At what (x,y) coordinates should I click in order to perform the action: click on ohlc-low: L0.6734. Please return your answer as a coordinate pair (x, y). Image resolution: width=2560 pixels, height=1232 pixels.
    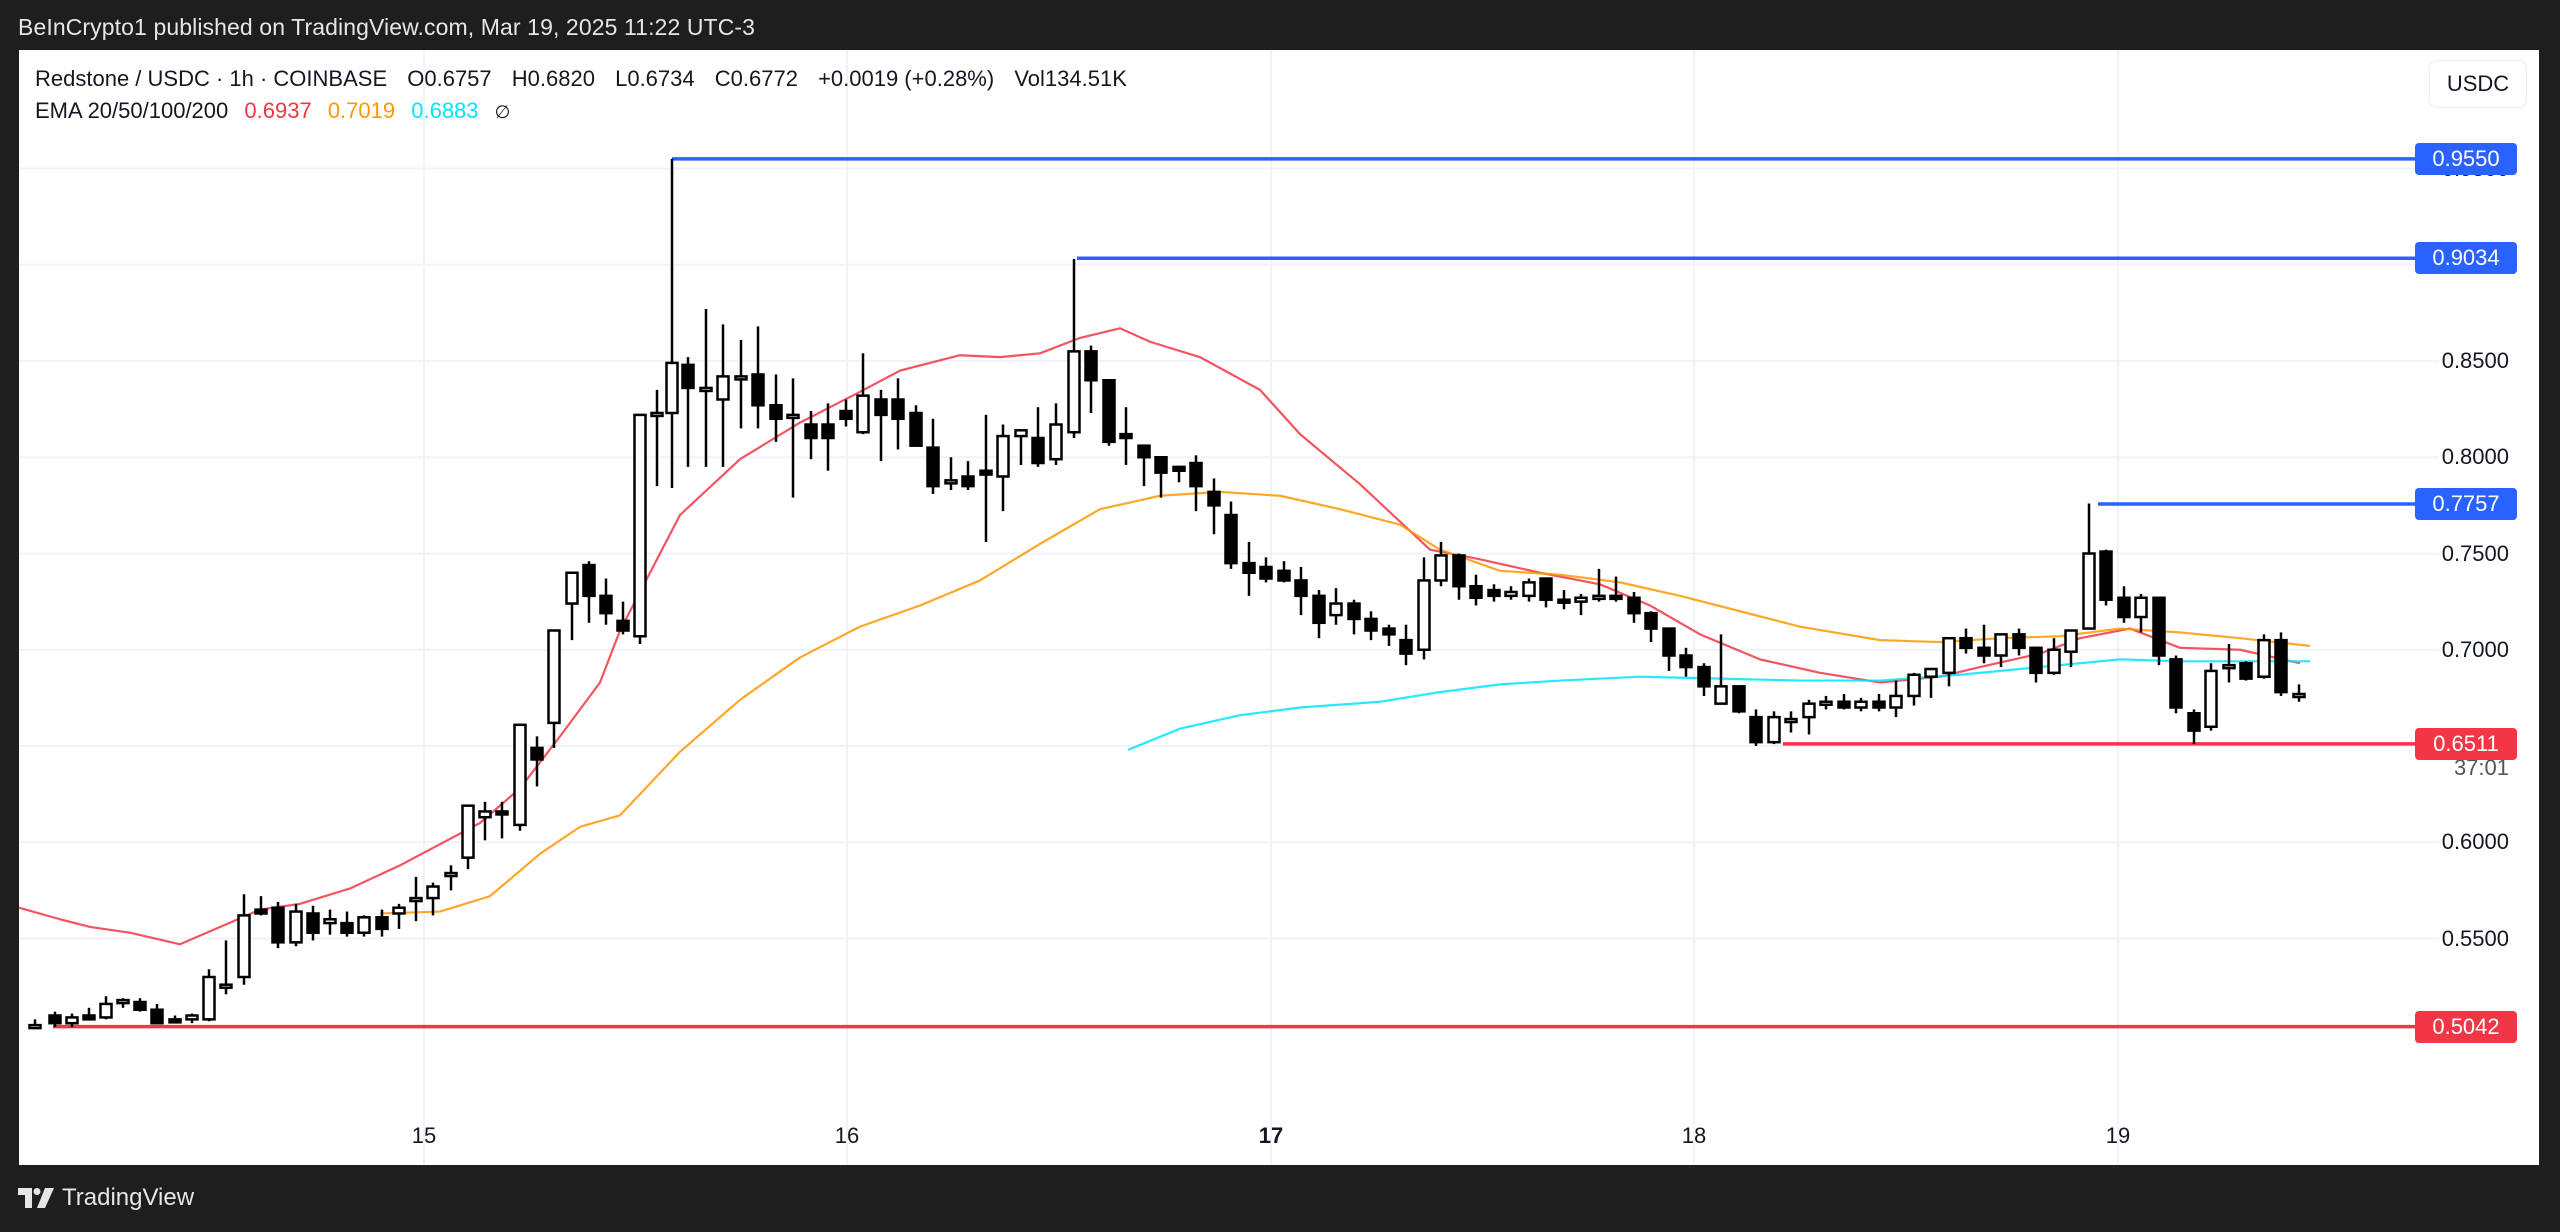
    Looking at the image, I should click on (655, 78).